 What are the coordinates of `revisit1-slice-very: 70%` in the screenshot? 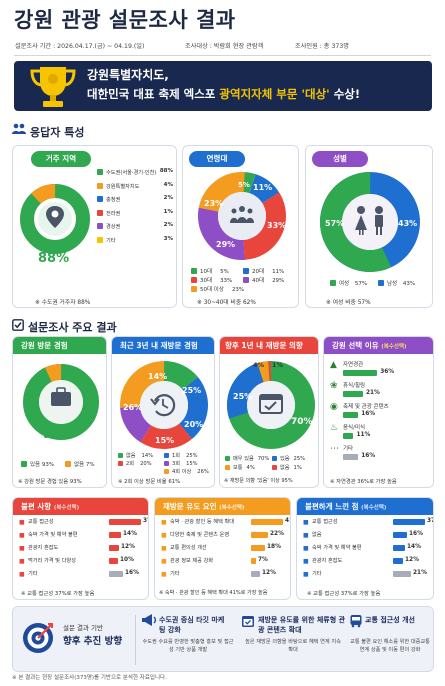 It's located at (302, 422).